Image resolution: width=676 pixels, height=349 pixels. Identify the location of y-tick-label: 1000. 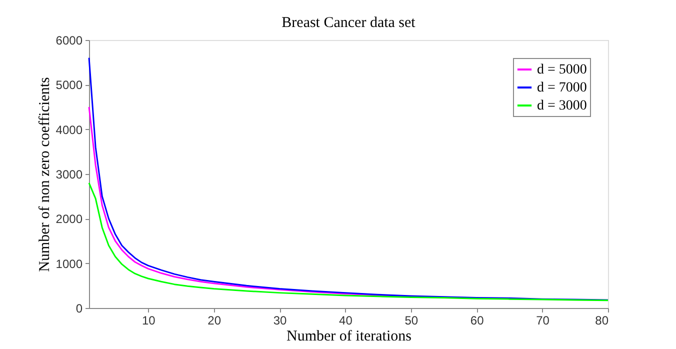
(69, 263).